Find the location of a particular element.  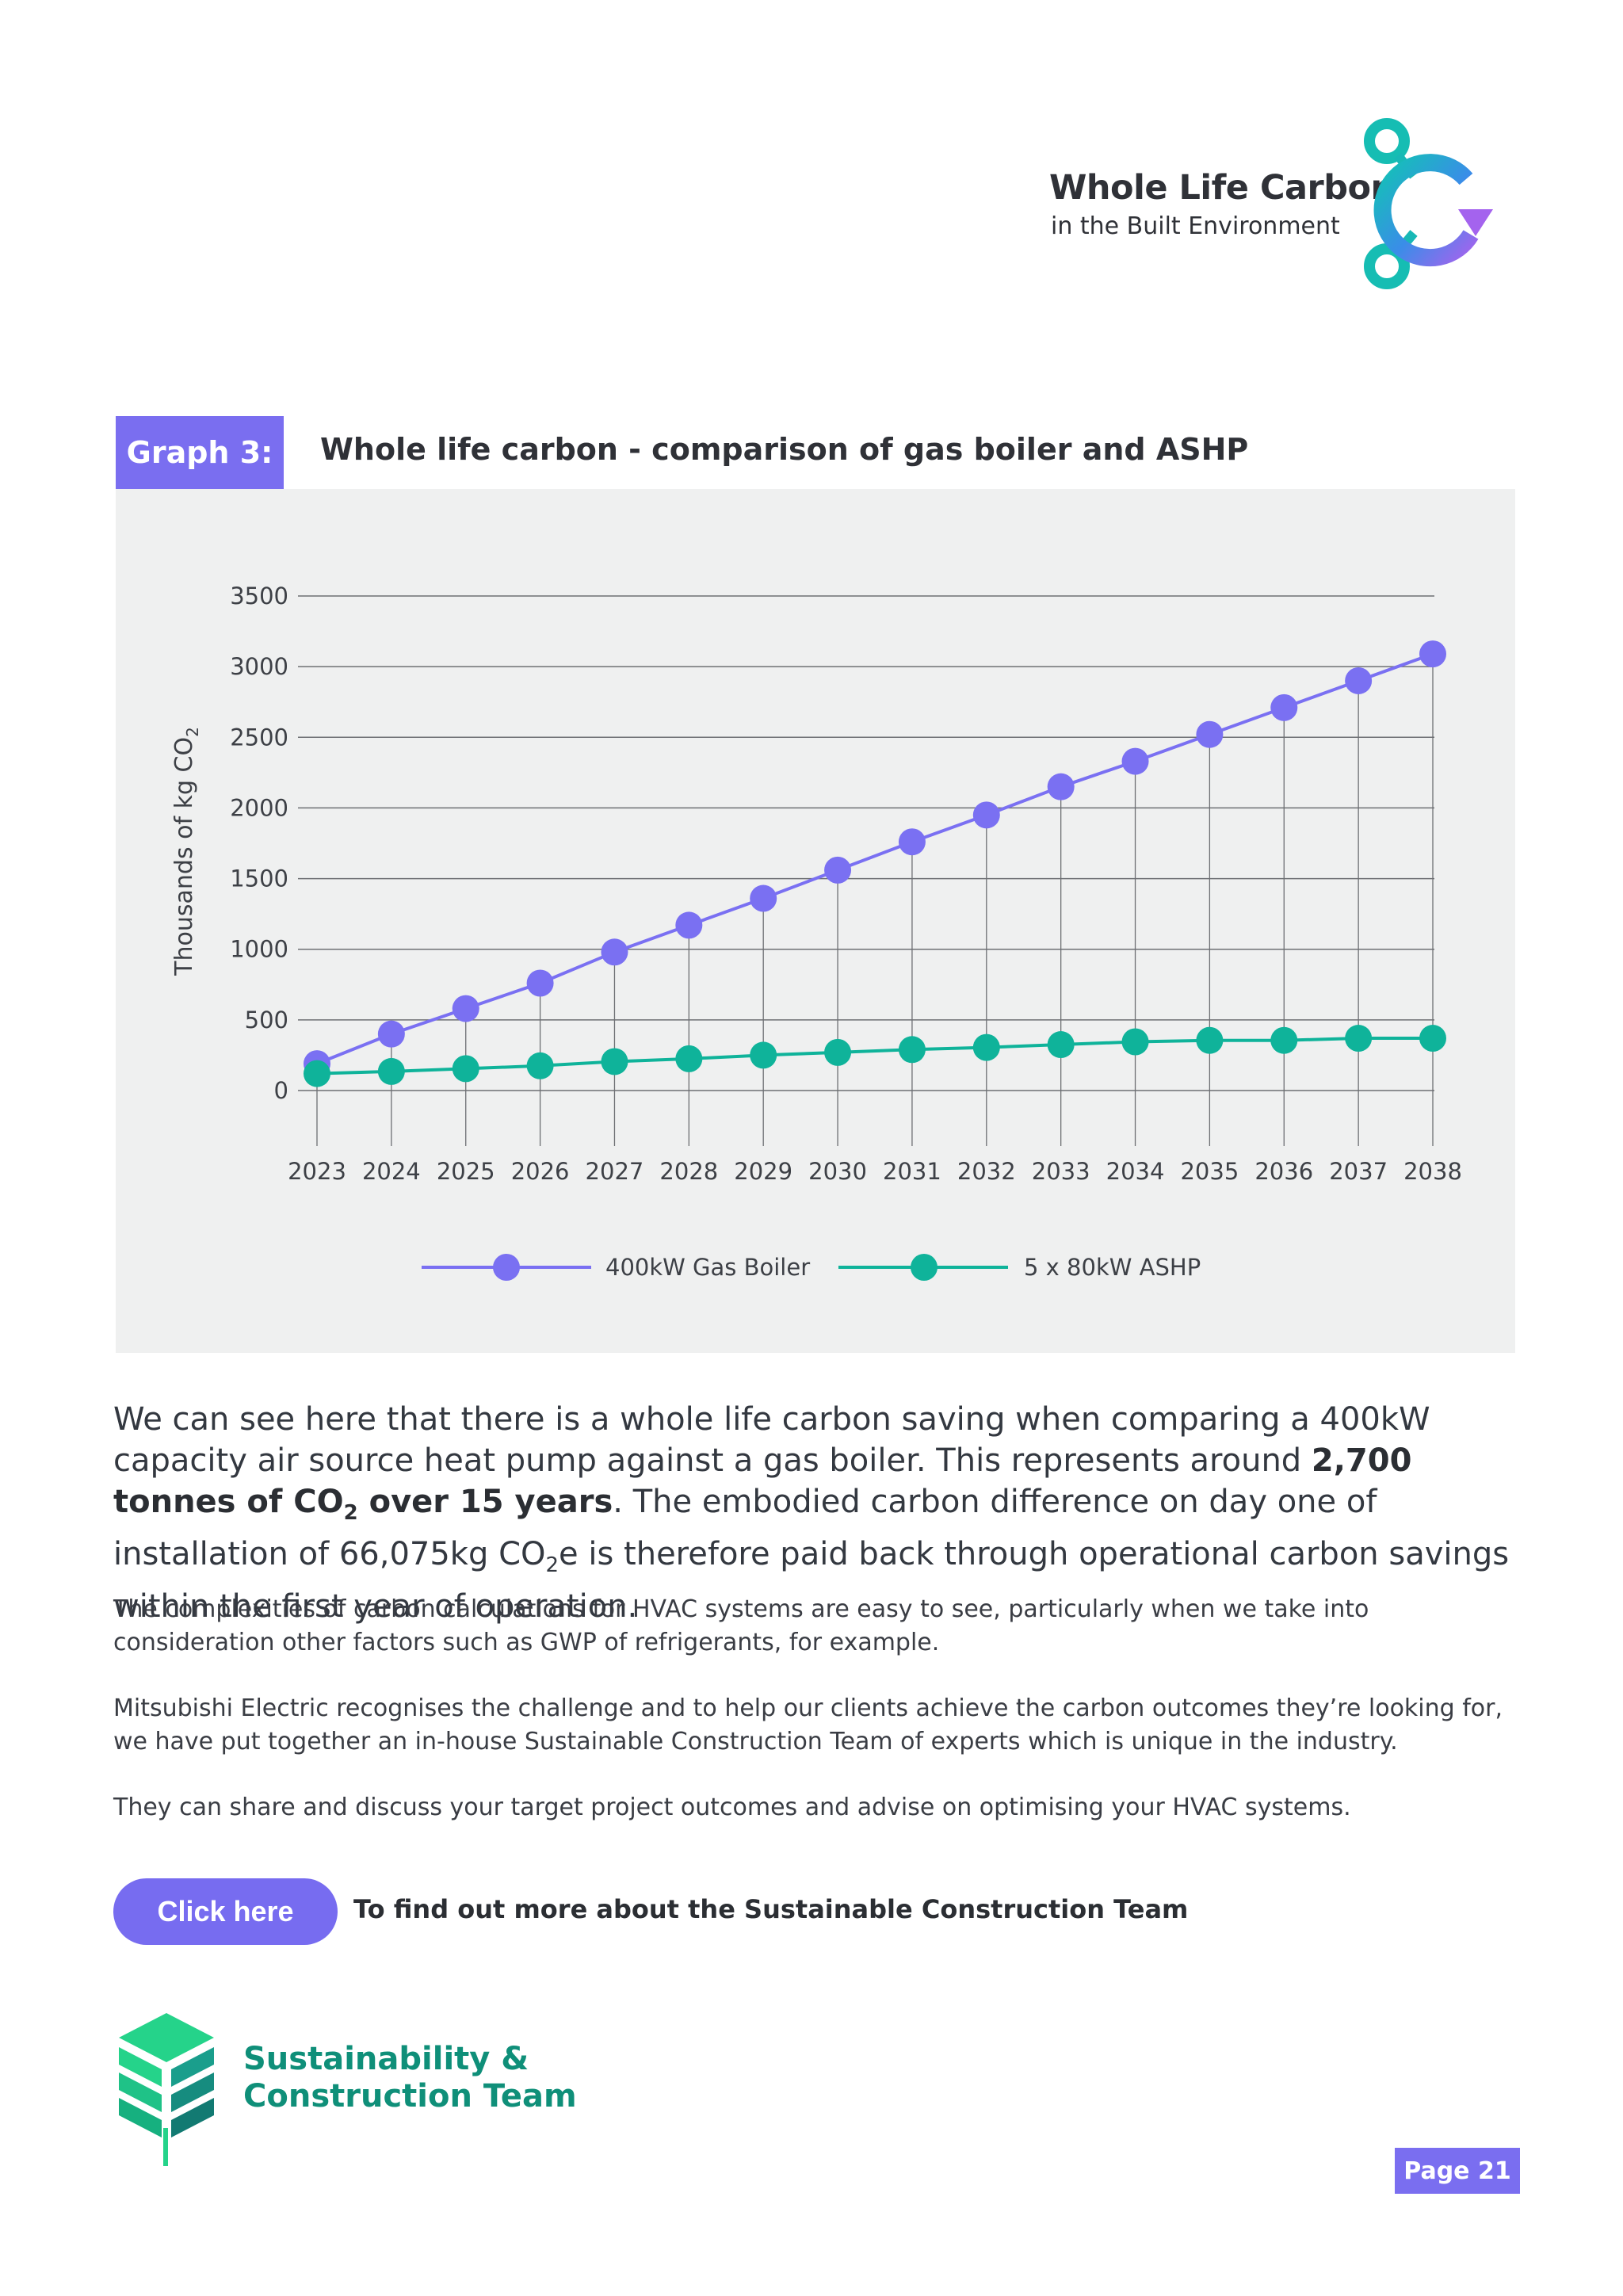

graph-number-tag: Graph 3: is located at coordinates (200, 452).